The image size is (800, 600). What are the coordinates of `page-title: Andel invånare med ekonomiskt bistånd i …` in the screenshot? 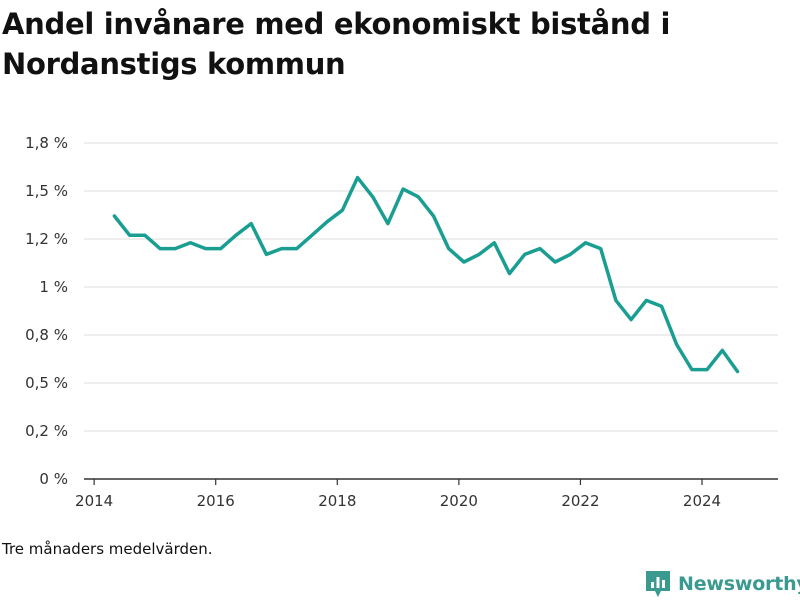 It's located at (336, 44).